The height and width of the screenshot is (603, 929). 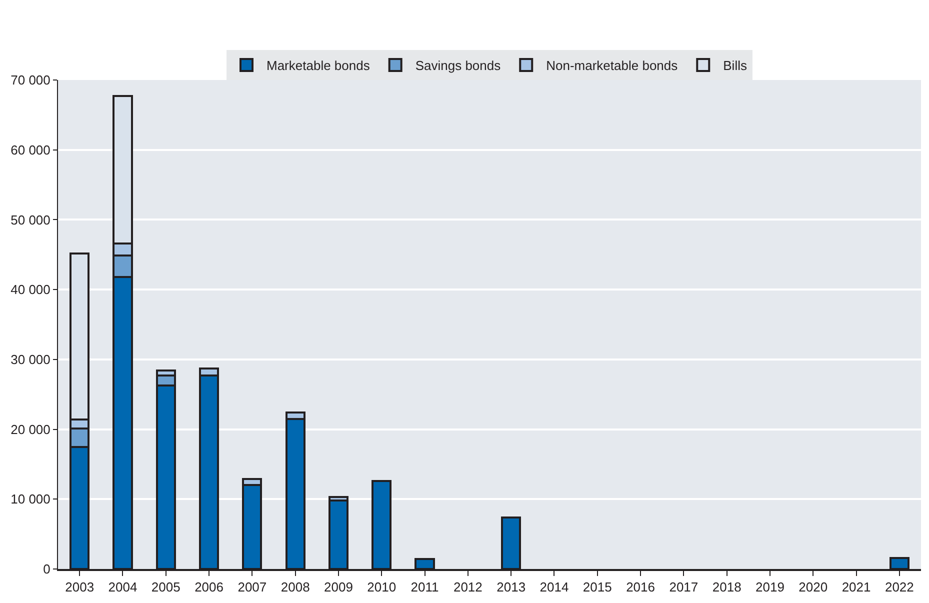 I want to click on legend-label: Savings bonds, so click(x=458, y=66).